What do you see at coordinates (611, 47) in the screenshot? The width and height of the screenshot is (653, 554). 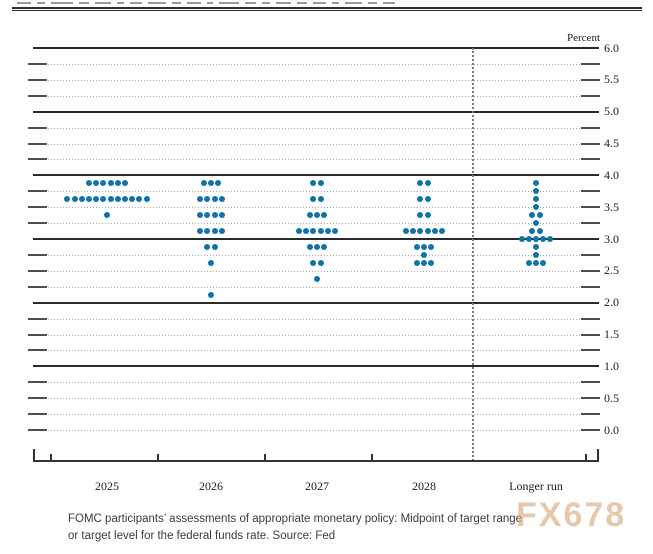 I see `ytick-label-6.0: 6.0` at bounding box center [611, 47].